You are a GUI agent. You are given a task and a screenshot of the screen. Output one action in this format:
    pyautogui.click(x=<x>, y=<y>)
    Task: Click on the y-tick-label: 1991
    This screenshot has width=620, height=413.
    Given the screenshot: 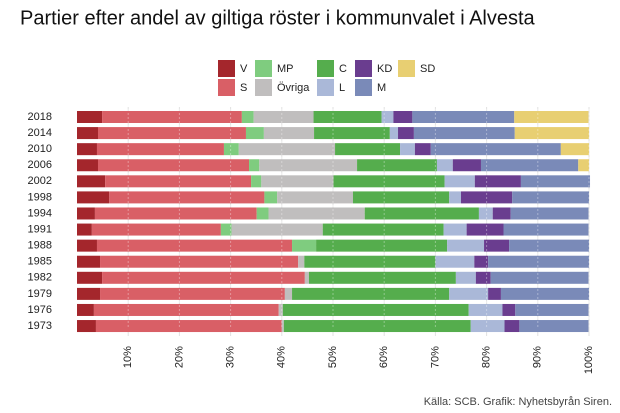 What is the action you would take?
    pyautogui.click(x=40, y=229)
    